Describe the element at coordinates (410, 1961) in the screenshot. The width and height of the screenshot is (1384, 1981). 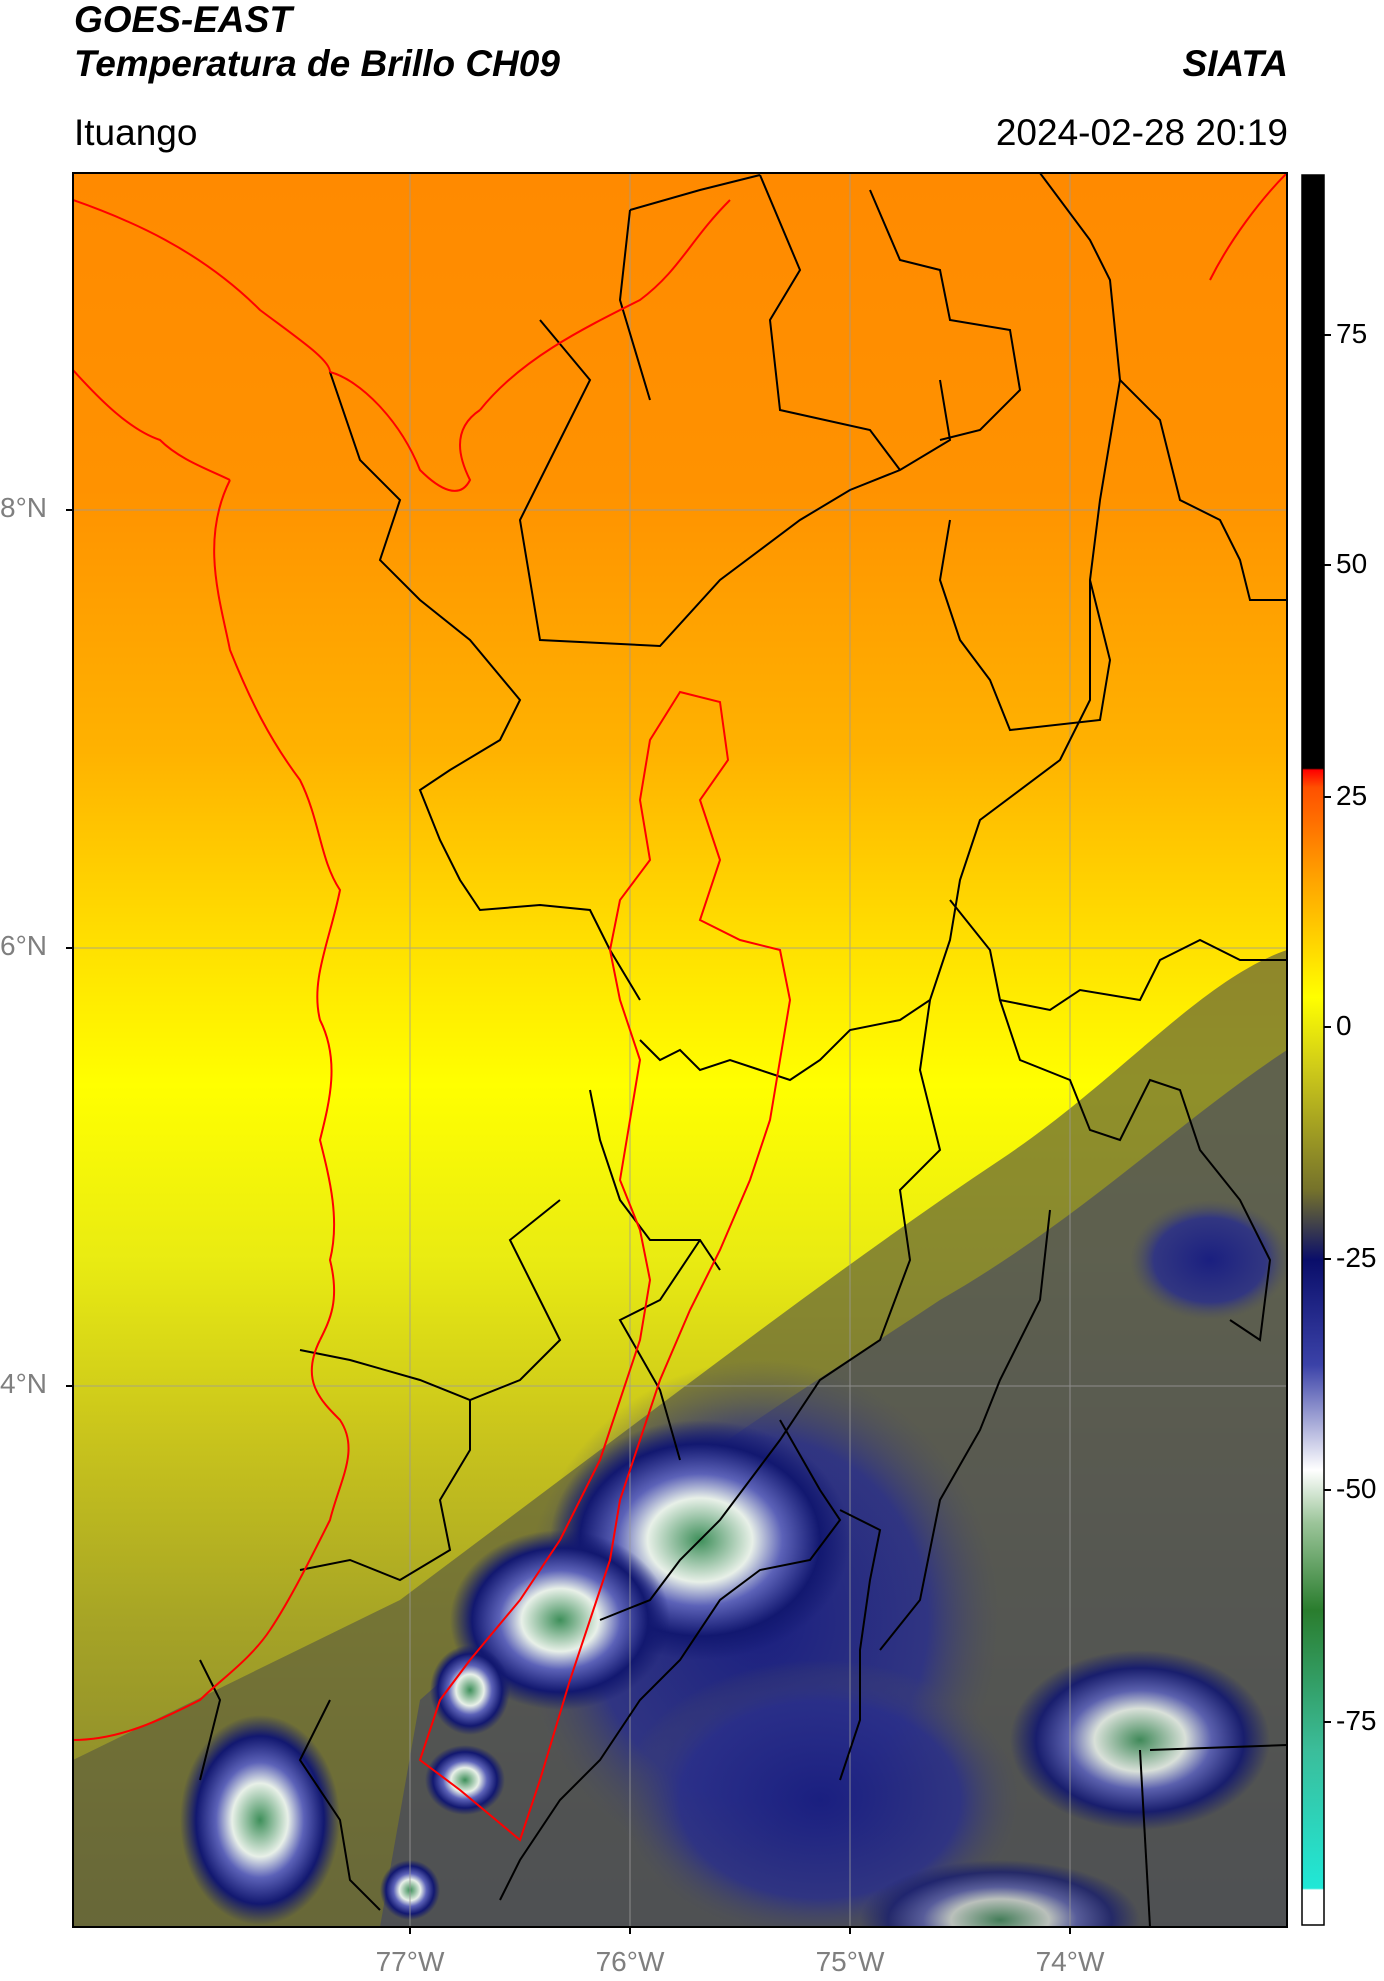
I see `lon-label-77w: 77°W` at that location.